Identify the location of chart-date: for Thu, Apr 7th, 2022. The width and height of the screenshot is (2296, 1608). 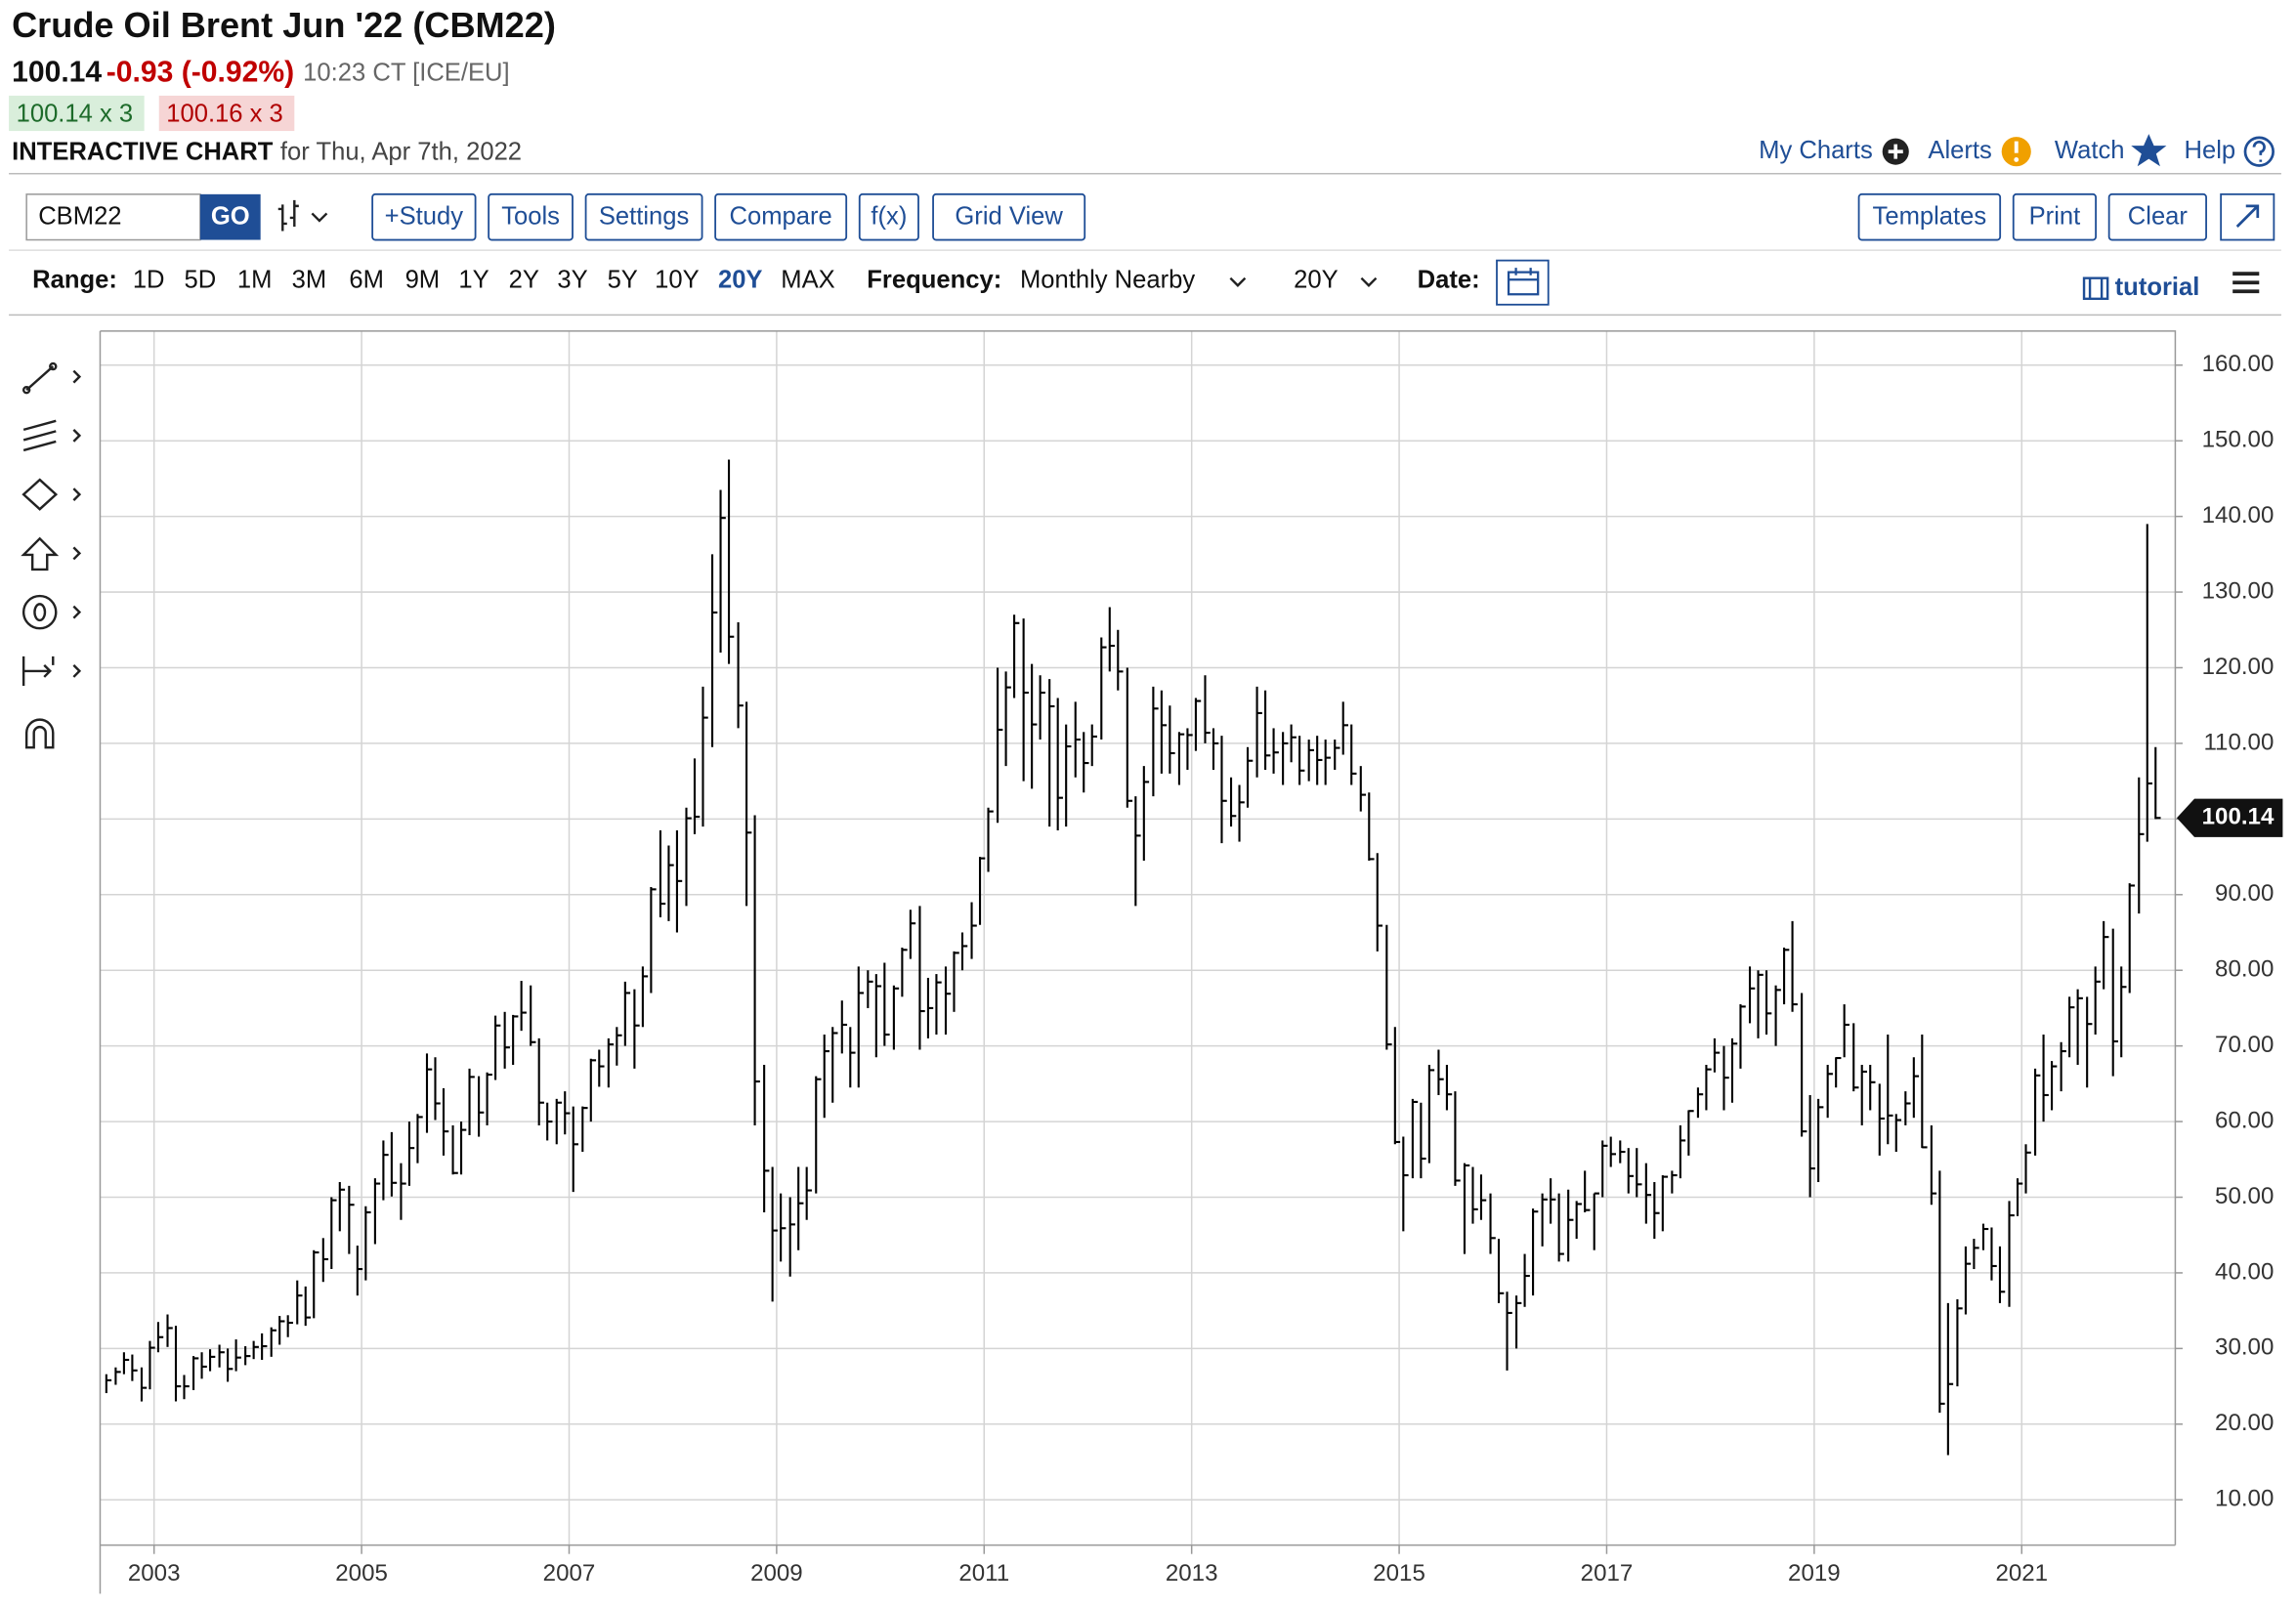
(401, 151).